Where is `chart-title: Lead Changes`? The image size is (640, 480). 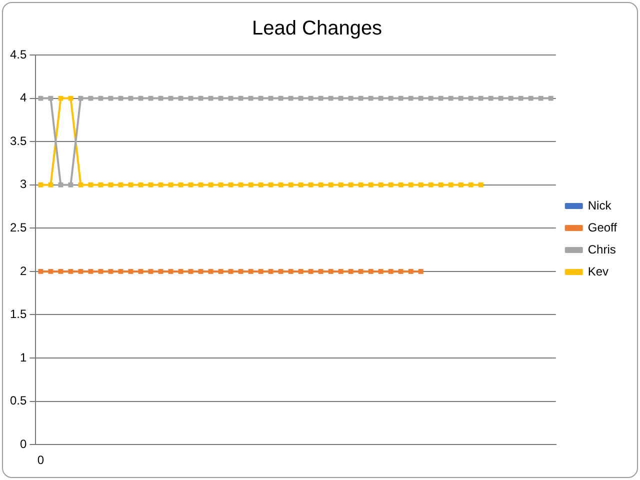
chart-title: Lead Changes is located at coordinates (317, 29).